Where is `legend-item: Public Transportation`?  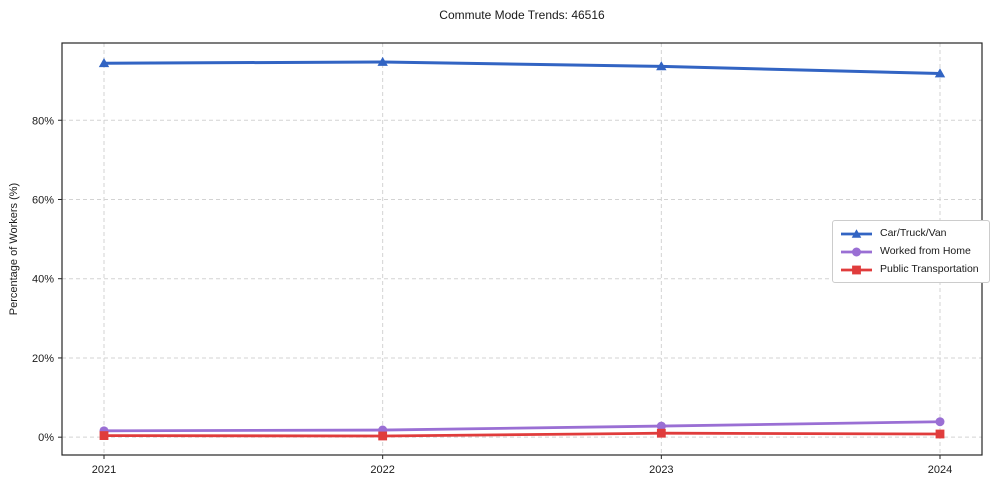
legend-item: Public Transportation is located at coordinates (909, 269).